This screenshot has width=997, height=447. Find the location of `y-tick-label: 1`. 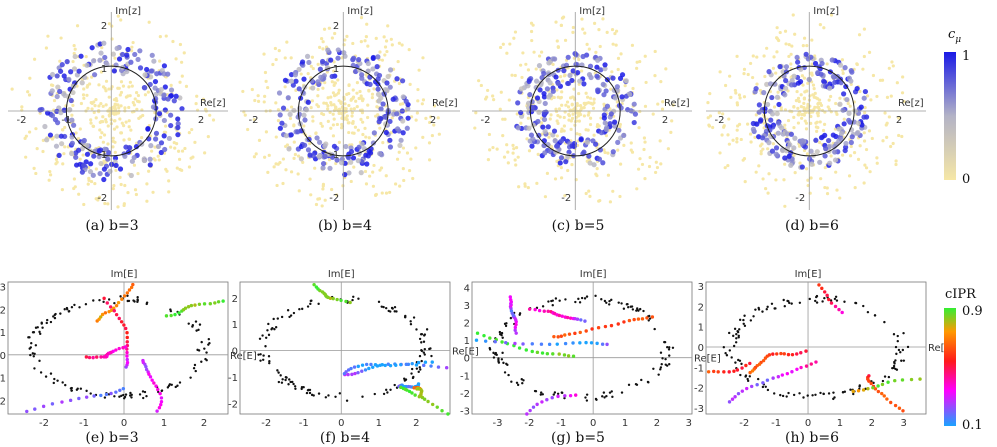

y-tick-label: 1 is located at coordinates (467, 341).